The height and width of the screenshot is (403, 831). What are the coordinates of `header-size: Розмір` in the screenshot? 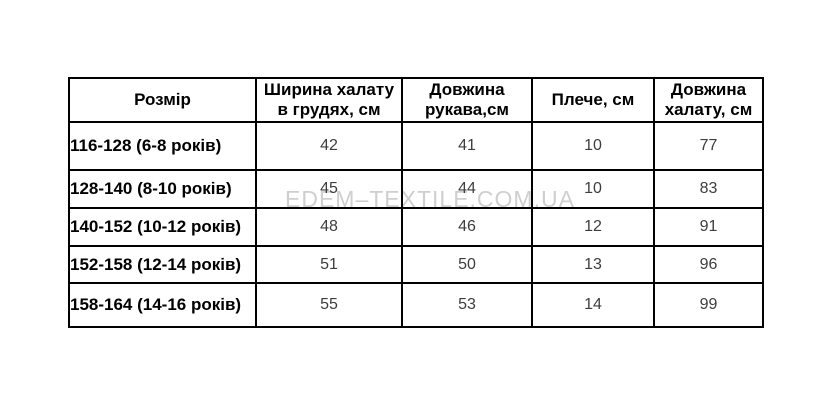 It's located at (162, 100).